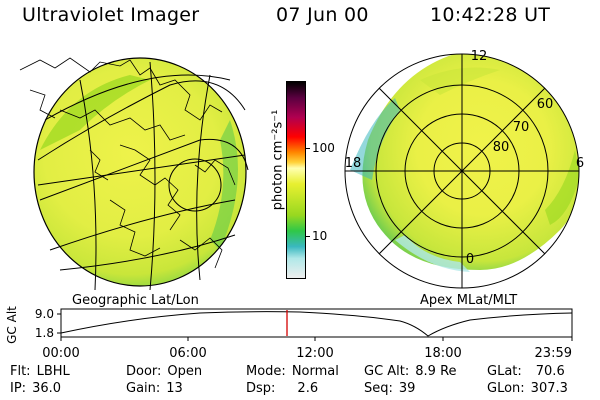 The image size is (600, 400). I want to click on altitude-xtick-1200: 12:00, so click(314, 353).